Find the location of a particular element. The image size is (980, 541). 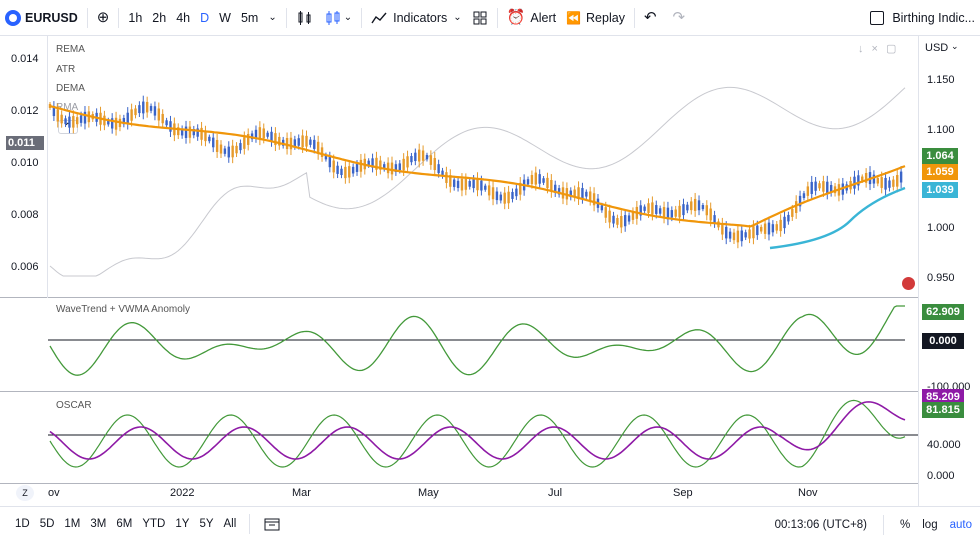

replay-button: ⏪ Replay is located at coordinates (595, 18).